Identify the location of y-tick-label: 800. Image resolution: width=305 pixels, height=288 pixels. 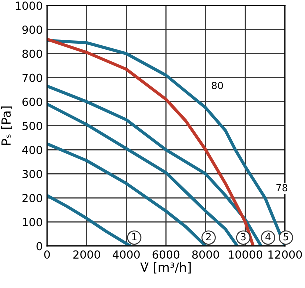
(32, 54).